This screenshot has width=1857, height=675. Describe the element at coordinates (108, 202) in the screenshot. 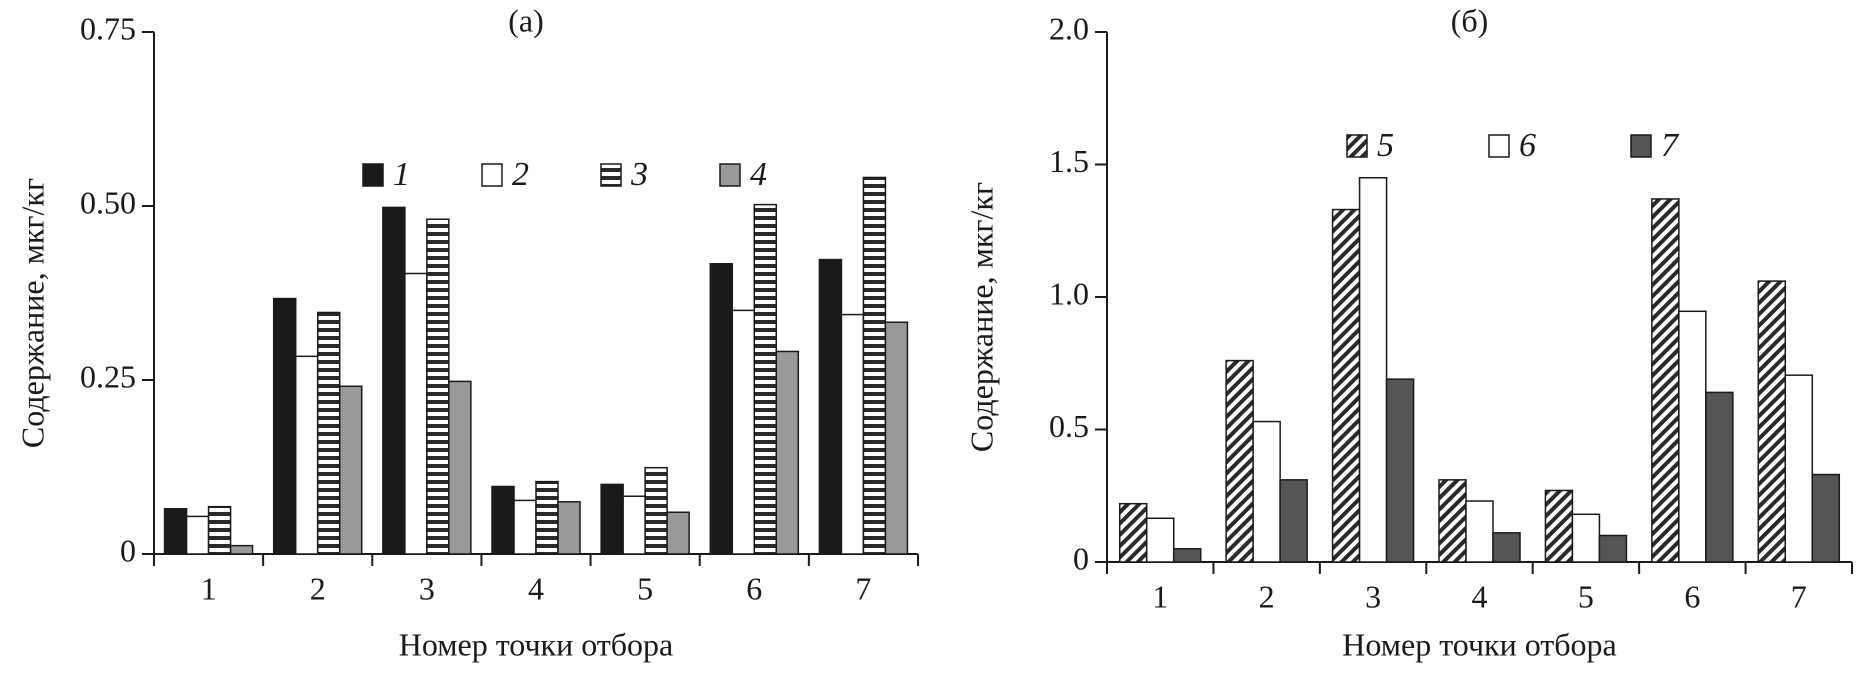

I see `y-tick-label: 0.50` at that location.